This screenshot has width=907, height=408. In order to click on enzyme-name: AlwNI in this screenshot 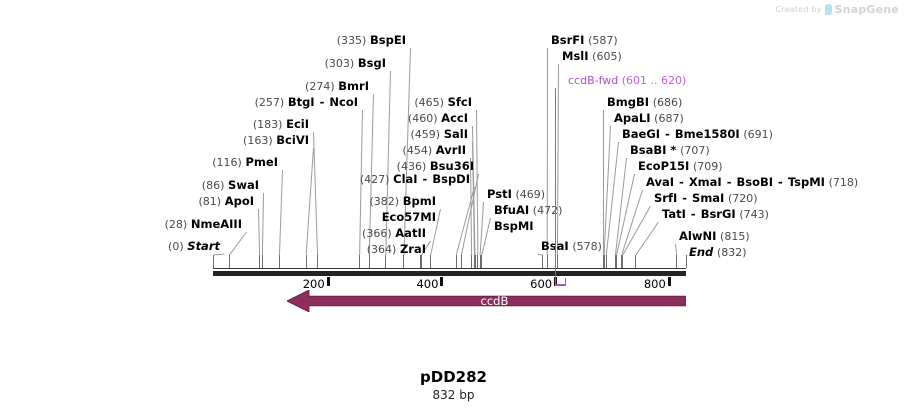, I will do `click(698, 236)`.